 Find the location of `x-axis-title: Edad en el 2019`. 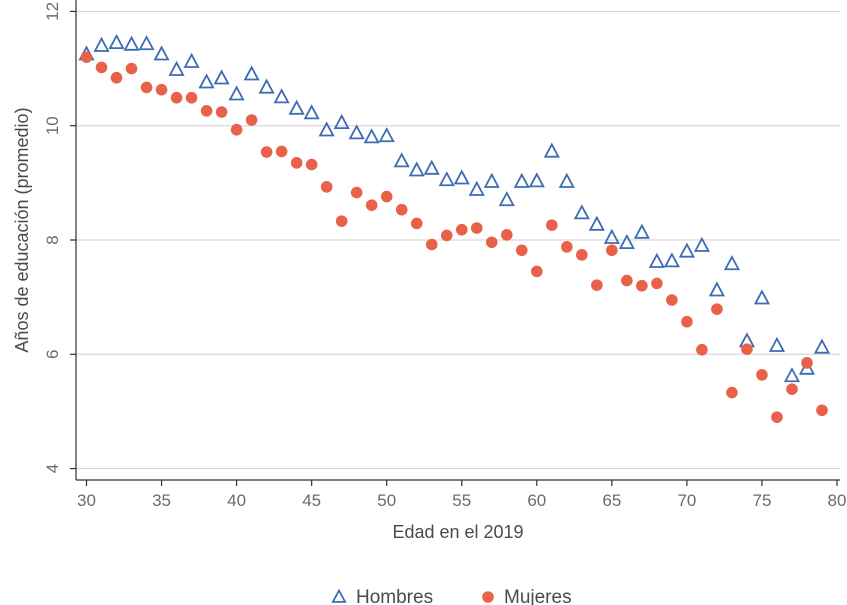

x-axis-title: Edad en el 2019 is located at coordinates (457, 532).